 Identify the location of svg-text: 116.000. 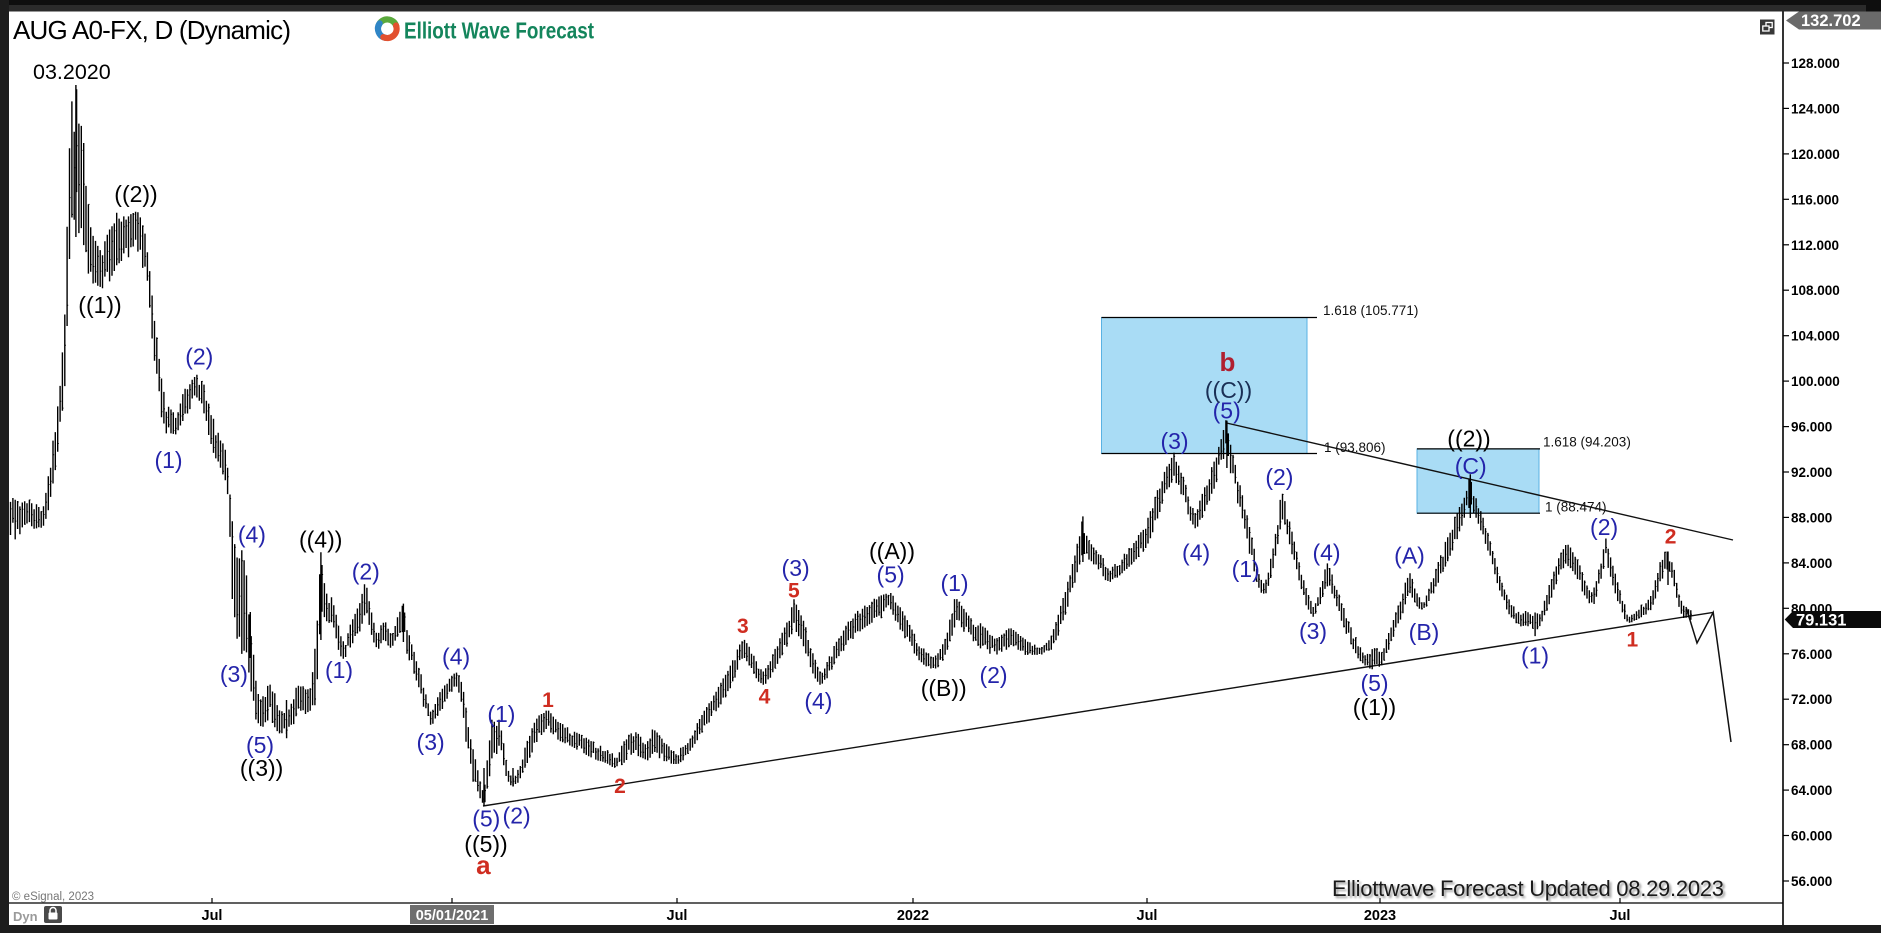
(1815, 199).